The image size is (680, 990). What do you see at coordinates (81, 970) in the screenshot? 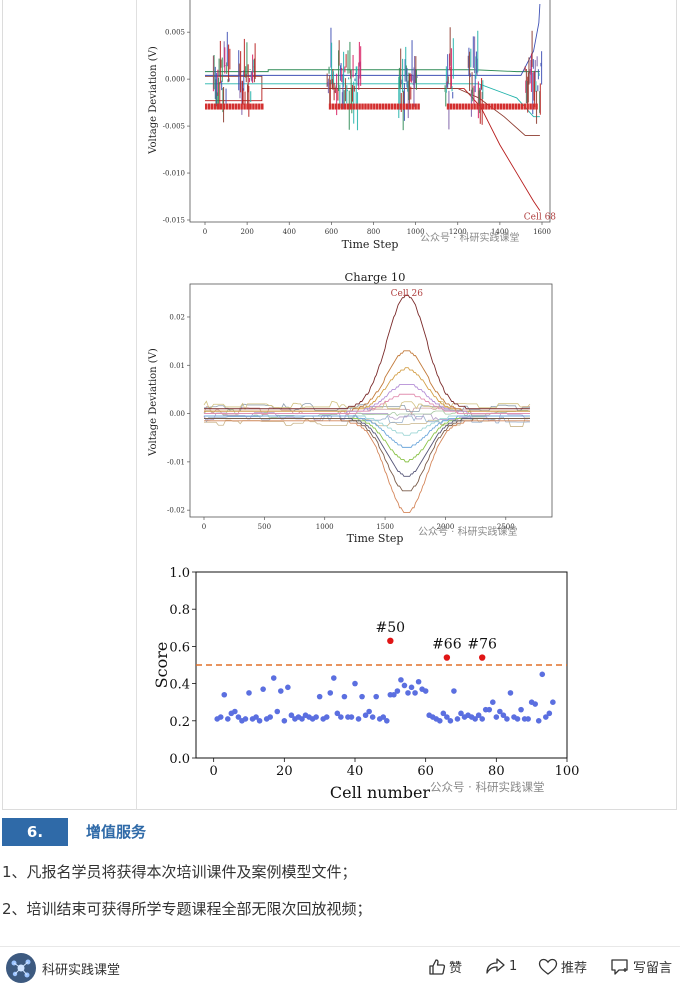
I see `account-name: 科研实践课堂` at bounding box center [81, 970].